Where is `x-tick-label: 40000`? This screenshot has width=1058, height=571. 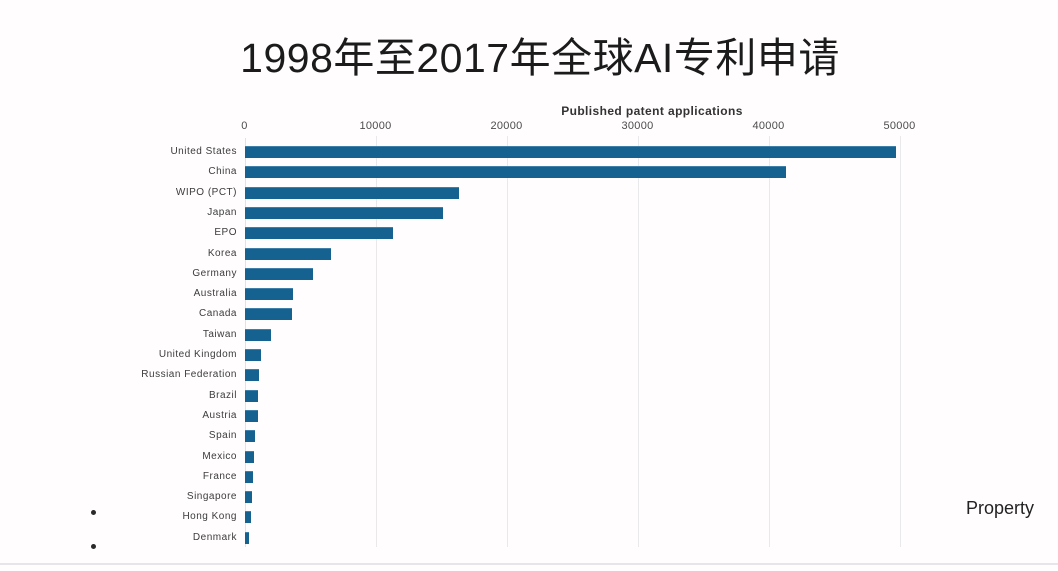
x-tick-label: 40000 is located at coordinates (768, 126).